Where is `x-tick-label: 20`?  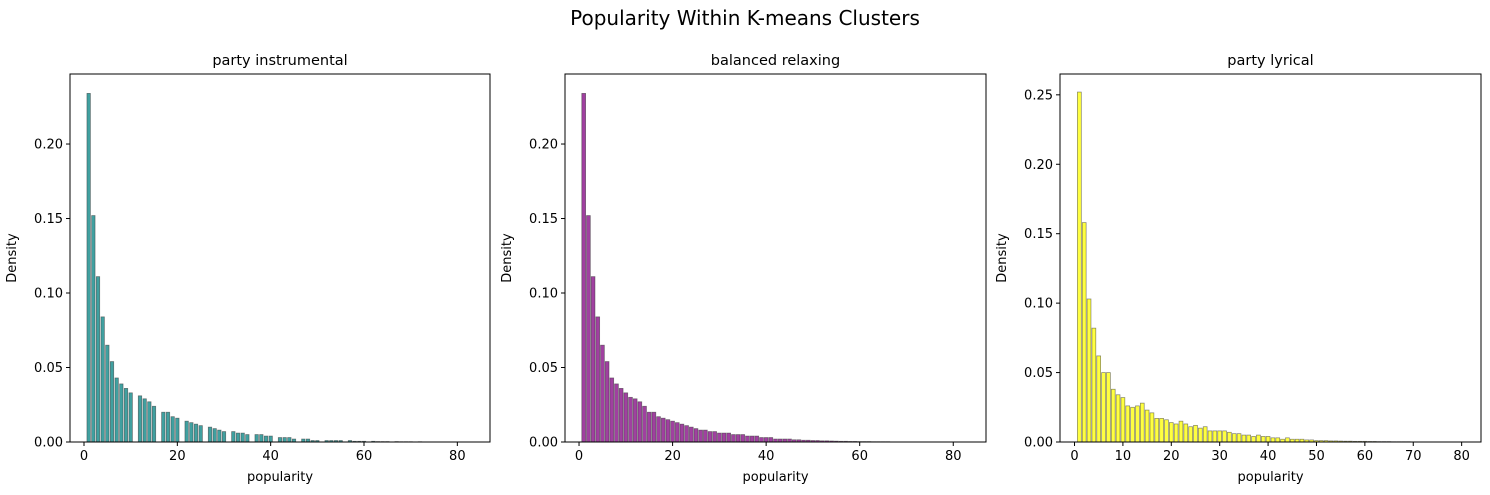
x-tick-label: 20 is located at coordinates (1171, 456).